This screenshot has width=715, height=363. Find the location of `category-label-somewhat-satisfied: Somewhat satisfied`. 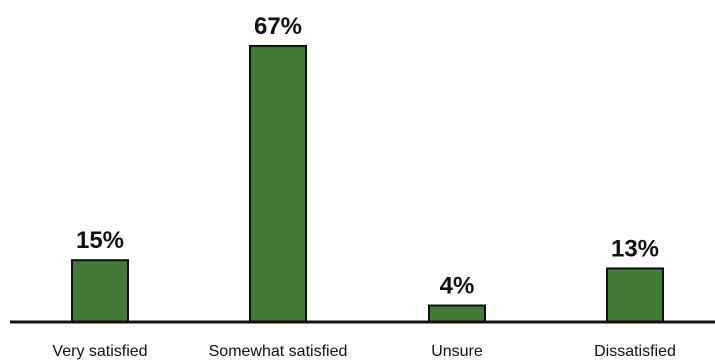

category-label-somewhat-satisfied: Somewhat satisfied is located at coordinates (278, 351).